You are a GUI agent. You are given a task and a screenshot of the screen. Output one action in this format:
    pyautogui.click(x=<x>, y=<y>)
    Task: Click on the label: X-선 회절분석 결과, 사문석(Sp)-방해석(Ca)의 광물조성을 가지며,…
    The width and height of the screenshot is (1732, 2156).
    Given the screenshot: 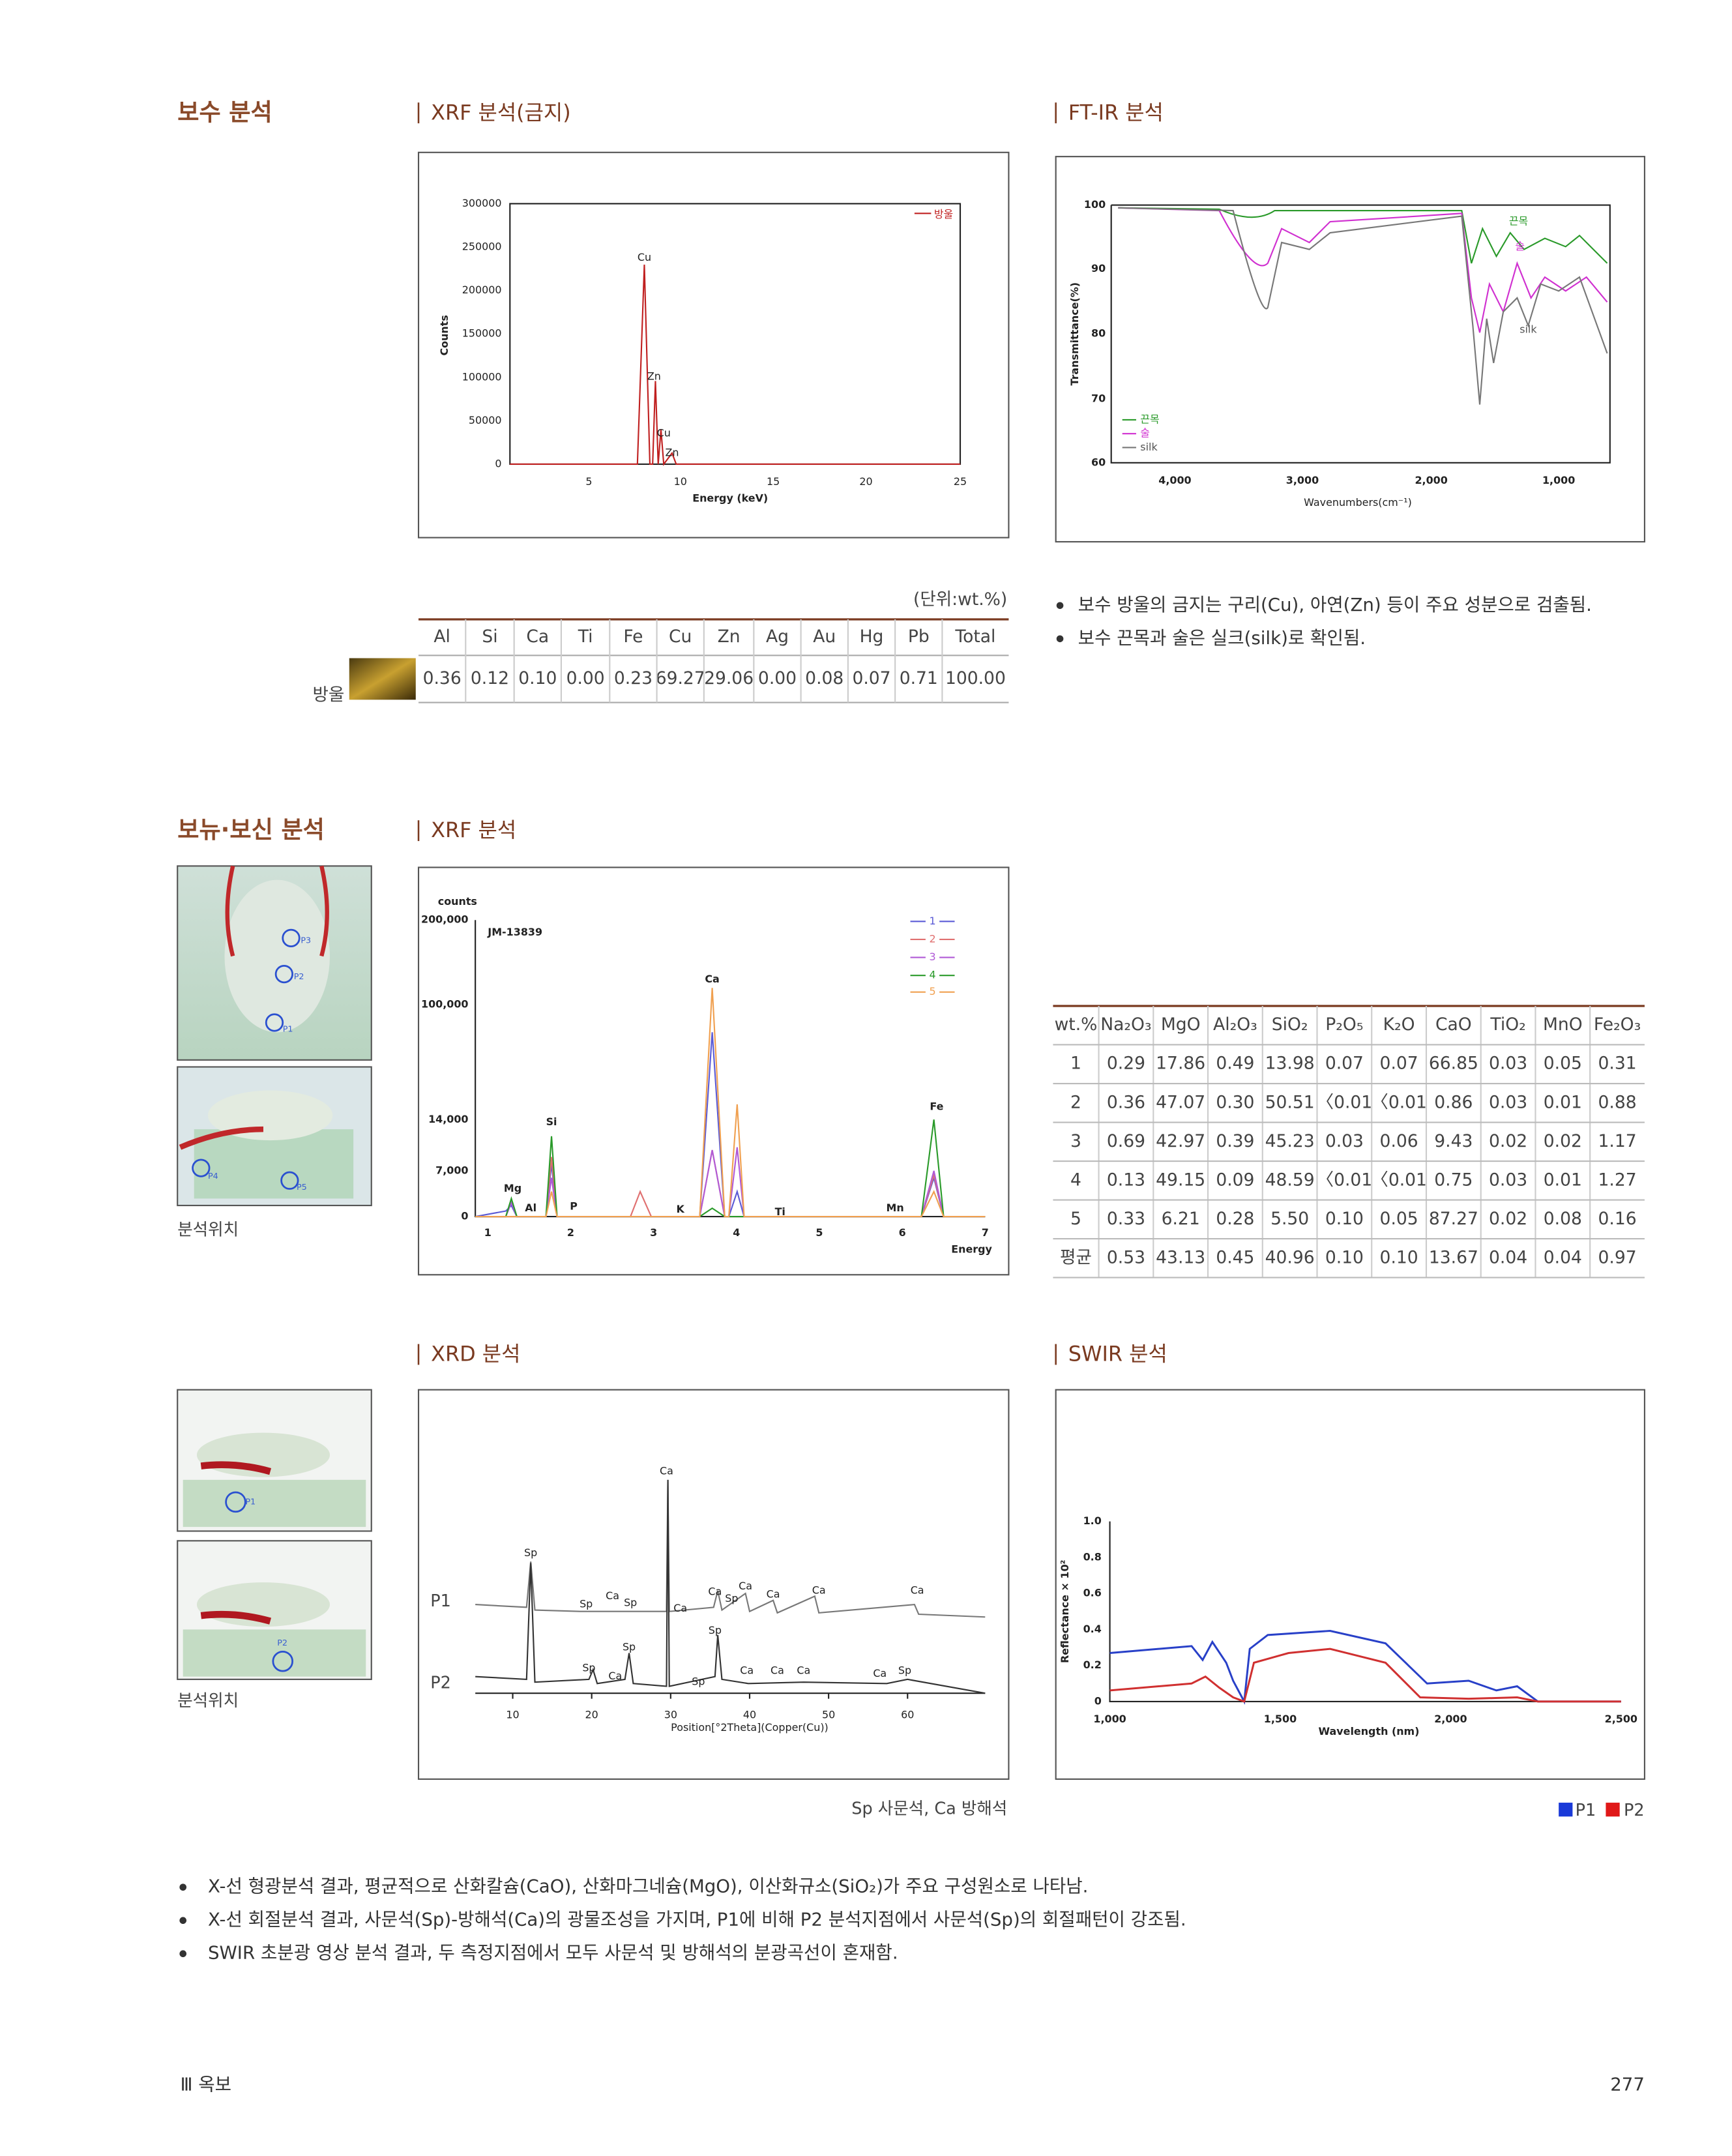 What is the action you would take?
    pyautogui.click(x=697, y=1919)
    